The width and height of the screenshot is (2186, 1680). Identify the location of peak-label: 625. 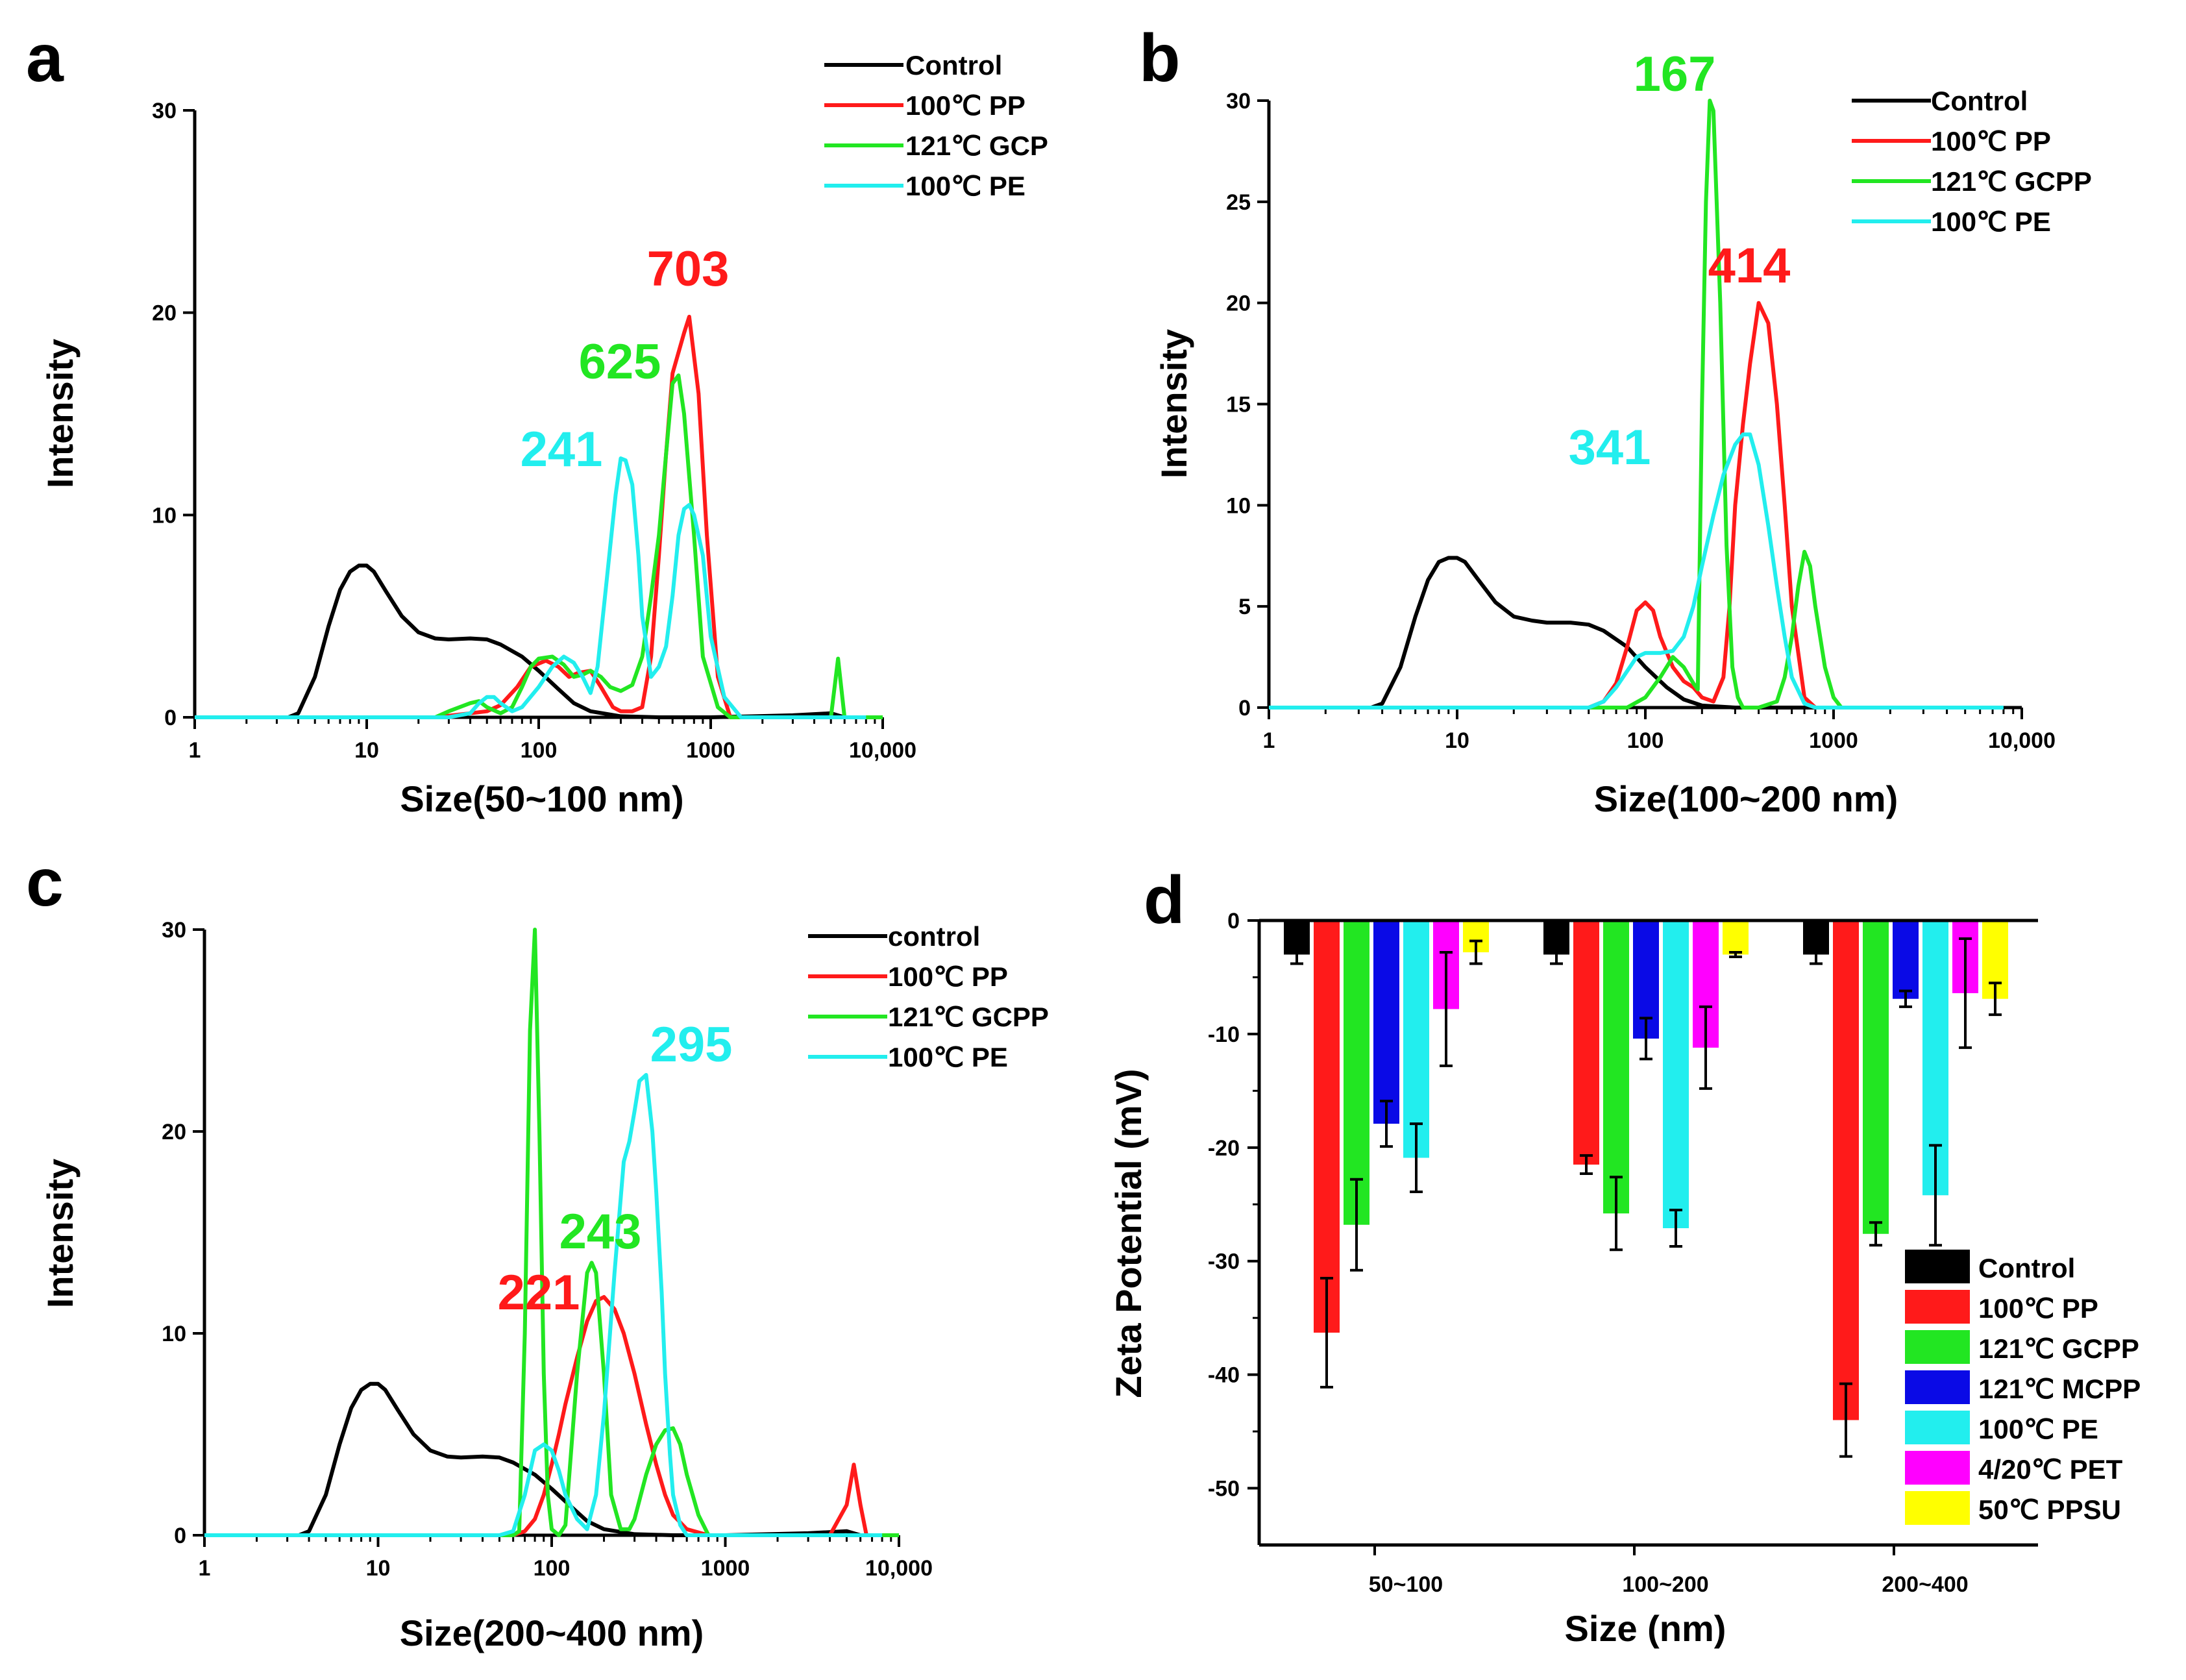
(620, 361).